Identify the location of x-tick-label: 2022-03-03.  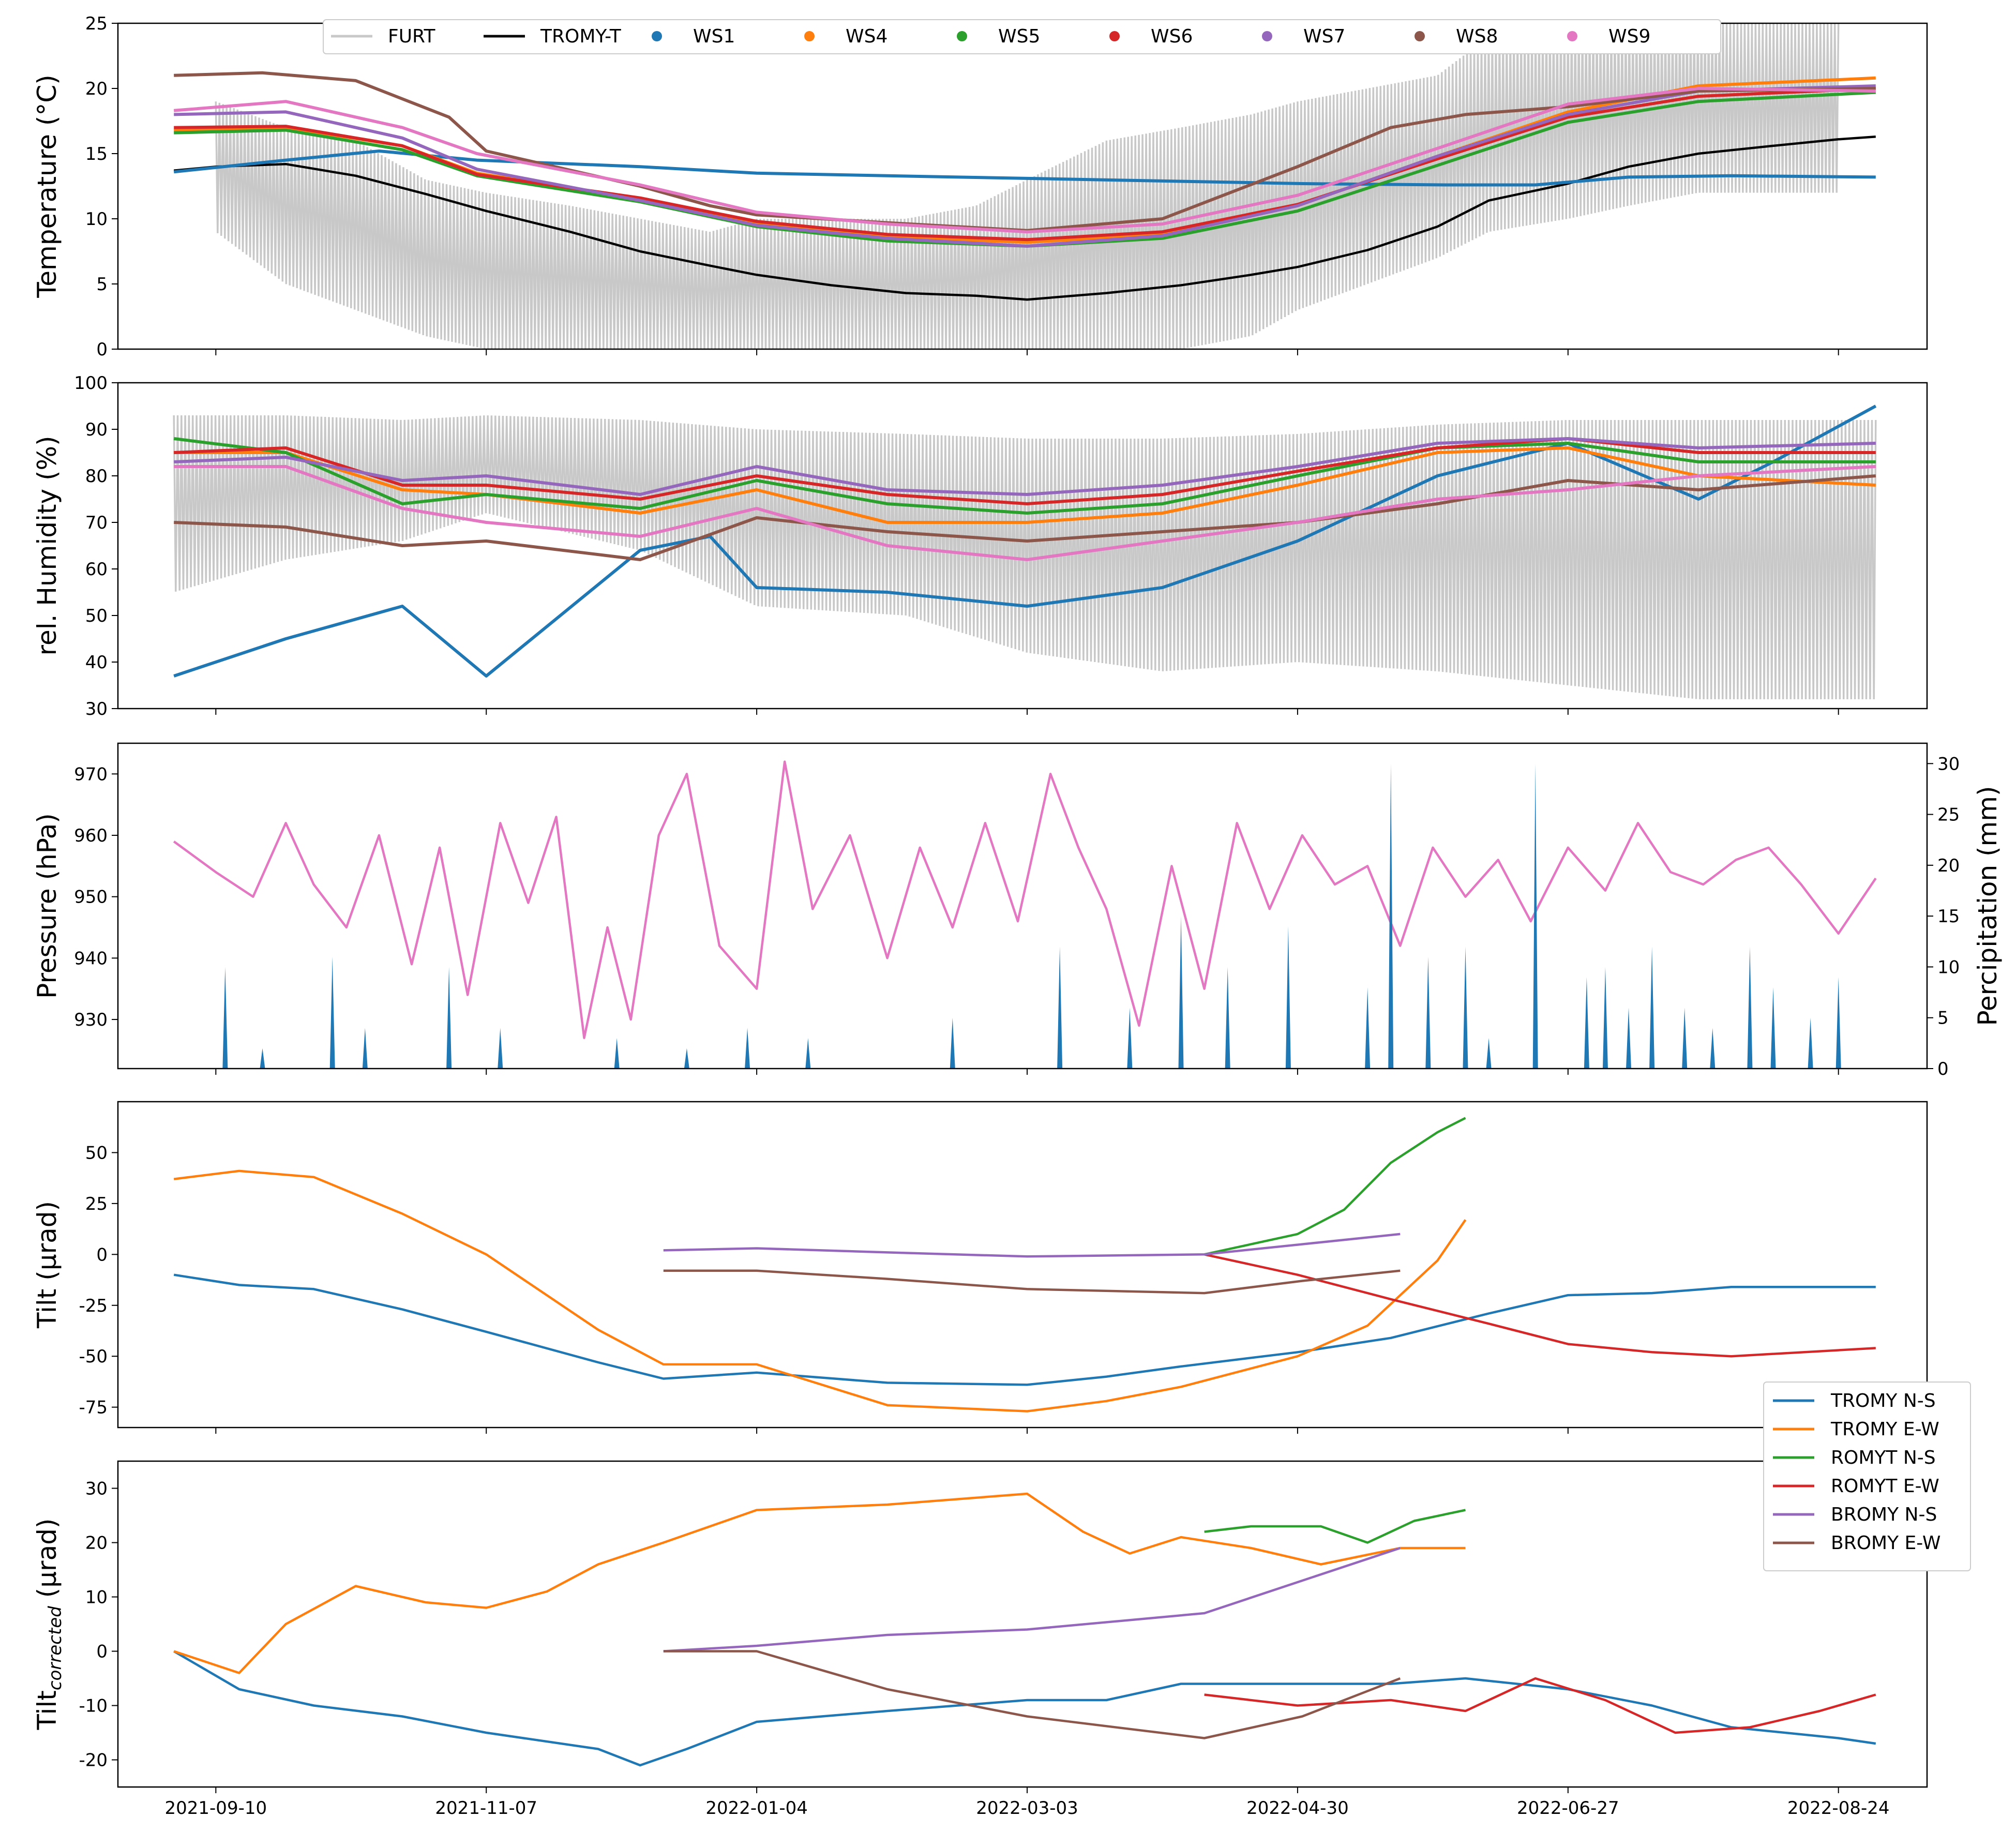
(1027, 1808).